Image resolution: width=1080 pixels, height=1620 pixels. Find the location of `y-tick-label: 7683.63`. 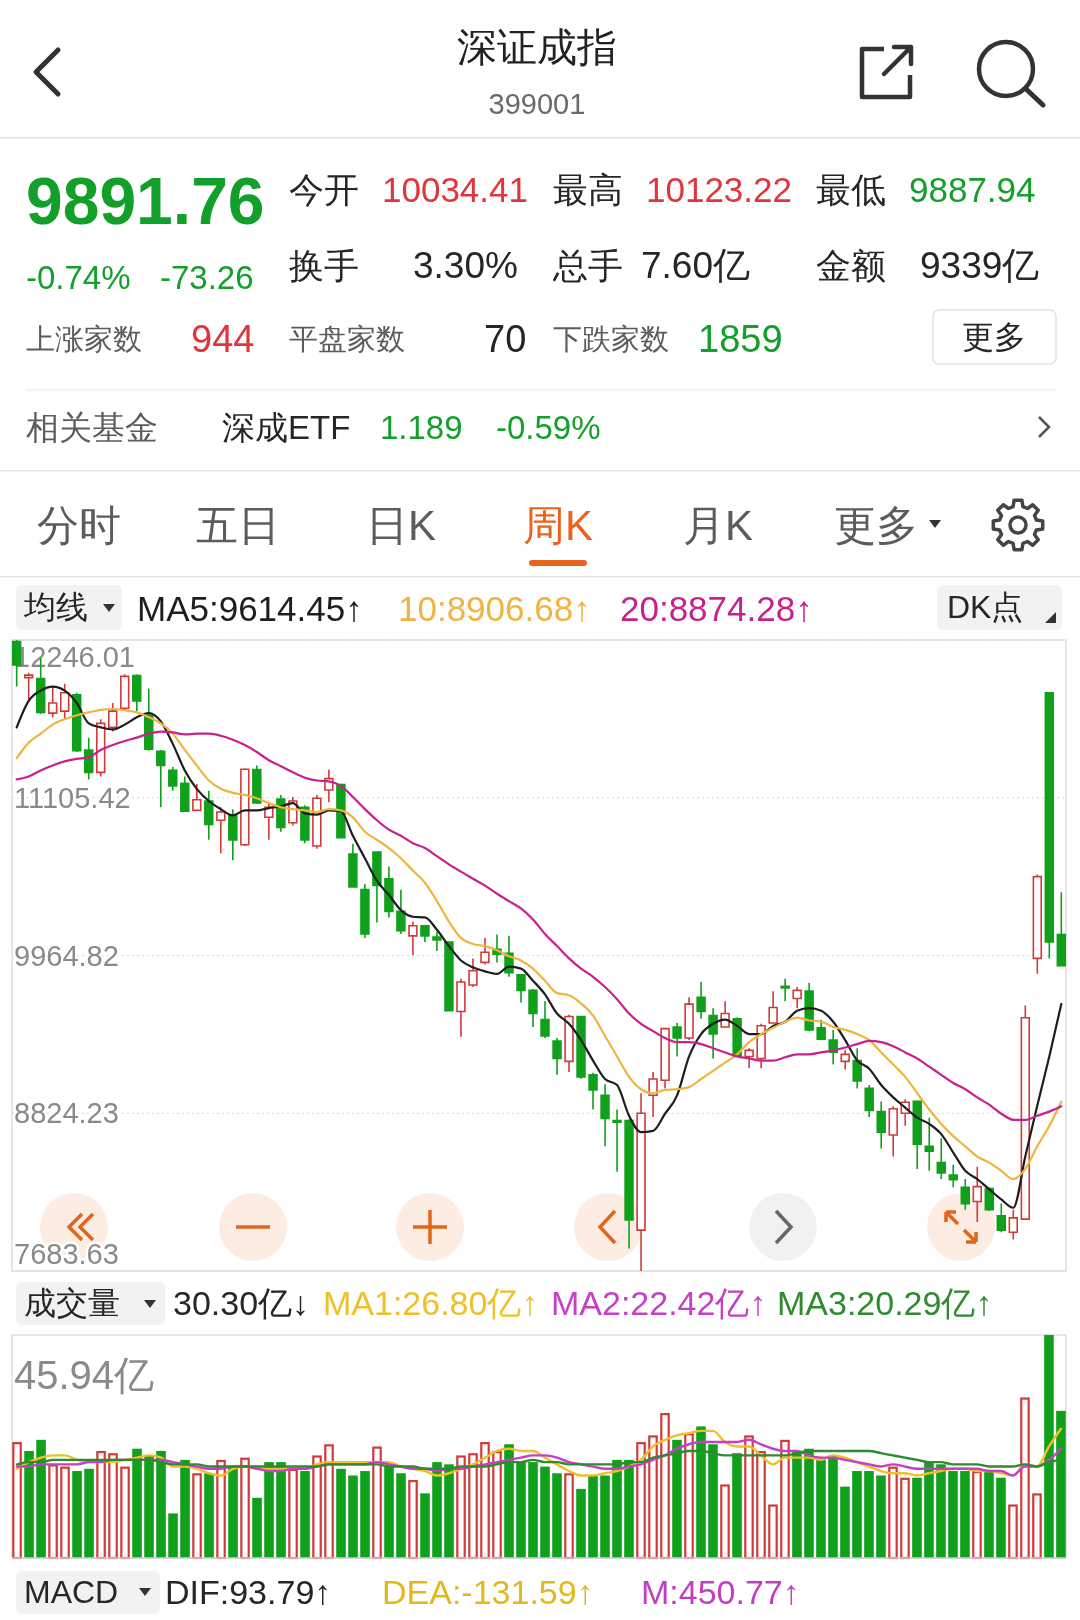

y-tick-label: 7683.63 is located at coordinates (66, 1254).